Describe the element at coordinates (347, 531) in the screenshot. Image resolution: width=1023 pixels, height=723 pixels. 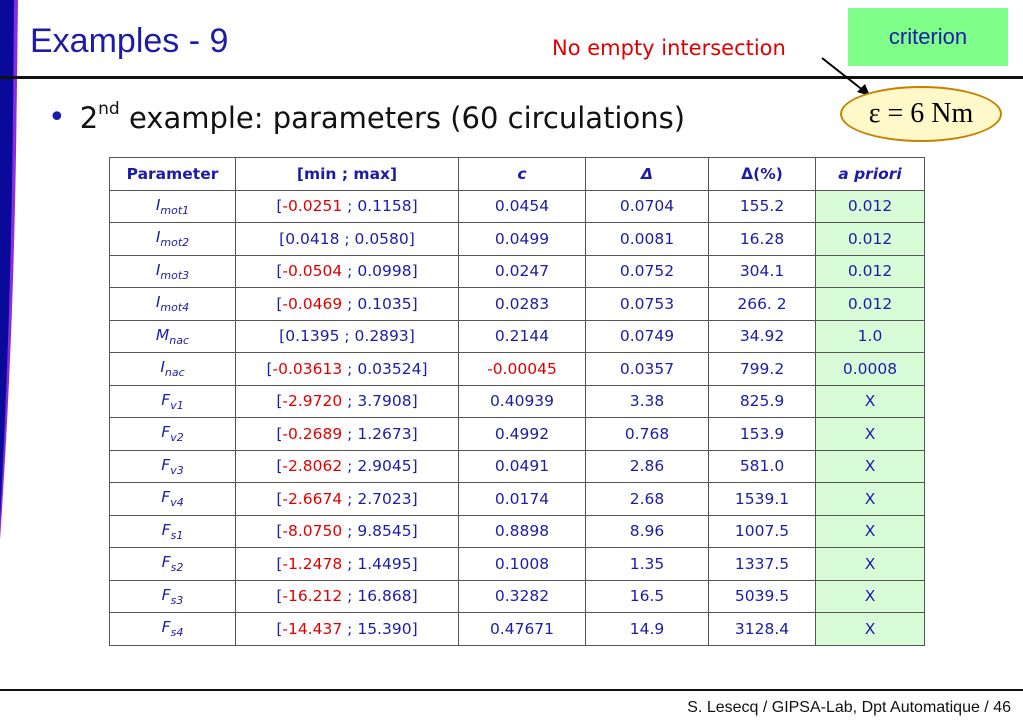
I see `cell-min-max: [-8.0750 ; 9.8545]` at that location.